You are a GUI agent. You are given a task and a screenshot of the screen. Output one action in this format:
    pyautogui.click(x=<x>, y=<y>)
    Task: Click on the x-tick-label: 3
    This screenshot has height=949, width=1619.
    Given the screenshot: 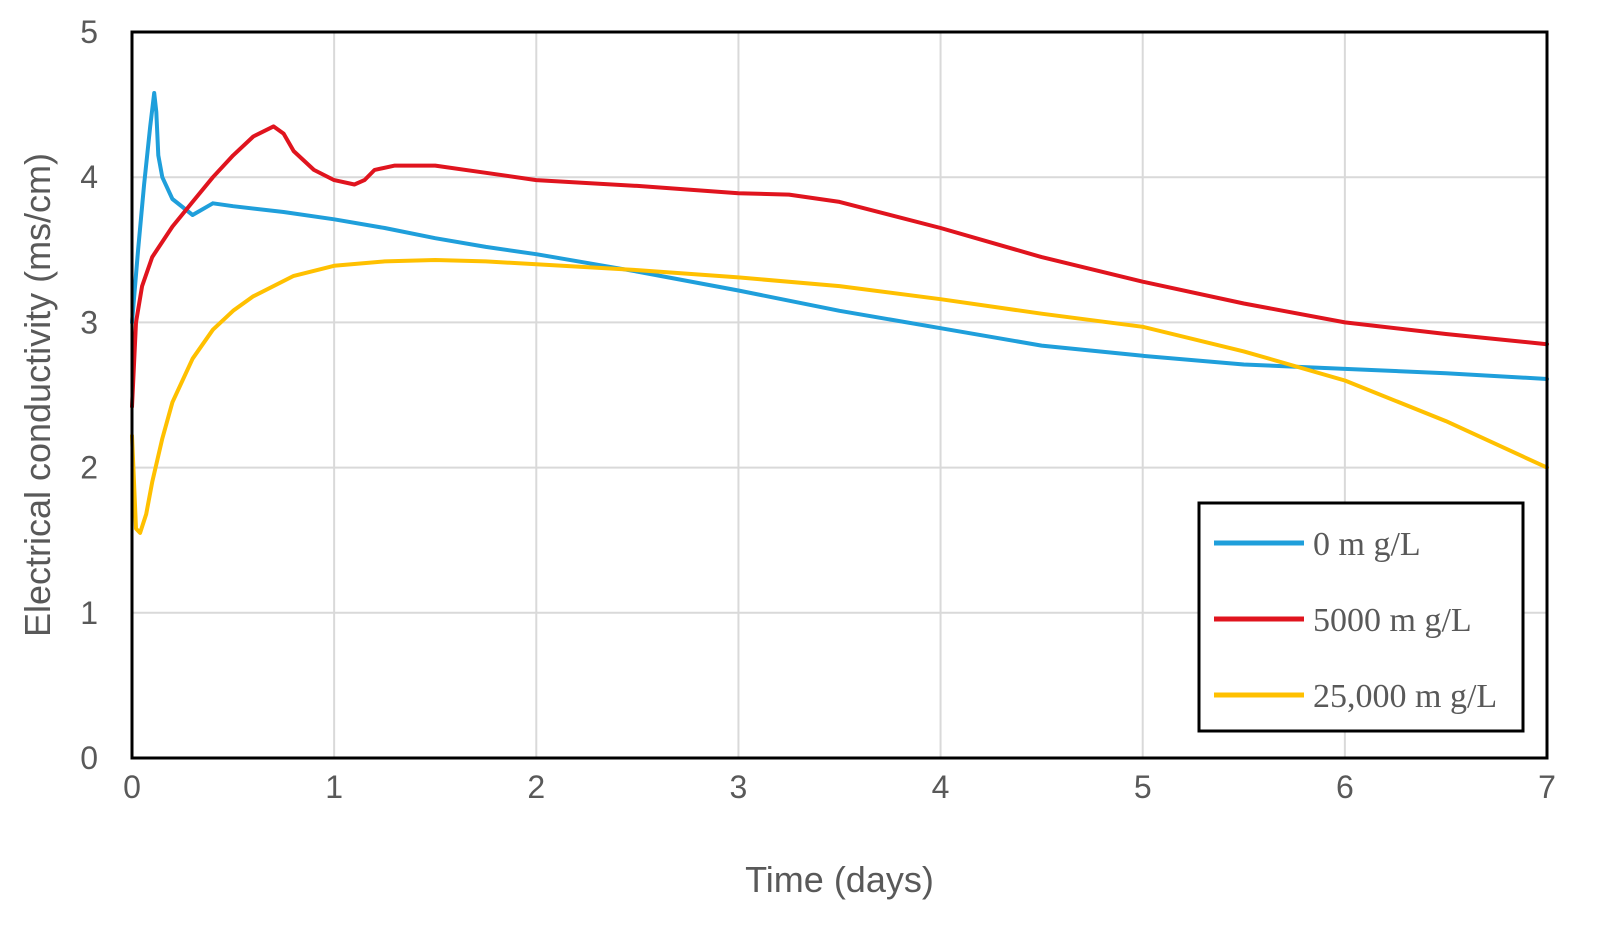 What is the action you would take?
    pyautogui.click(x=739, y=787)
    